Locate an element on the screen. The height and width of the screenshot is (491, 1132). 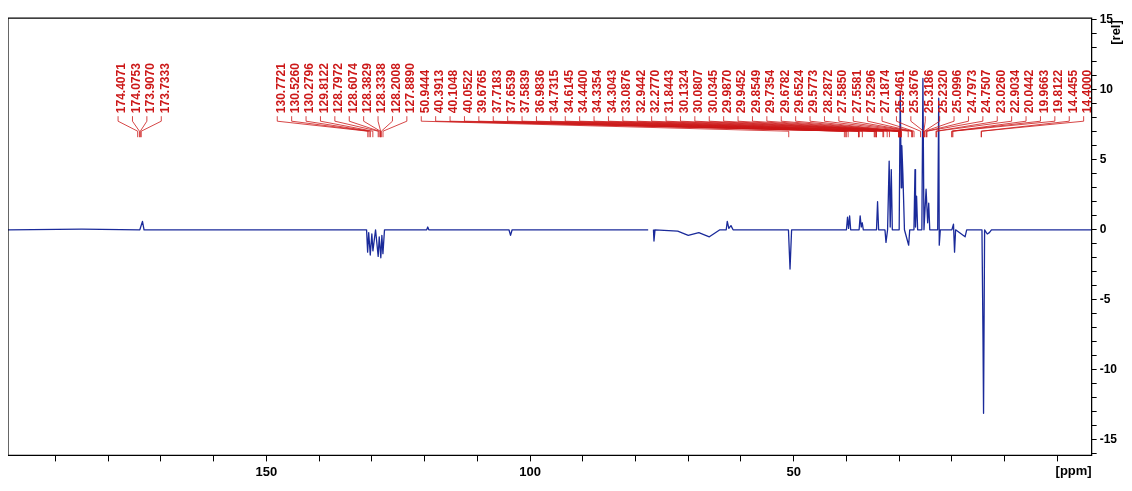
annotation: 24.7507 is located at coordinates (986, 91).